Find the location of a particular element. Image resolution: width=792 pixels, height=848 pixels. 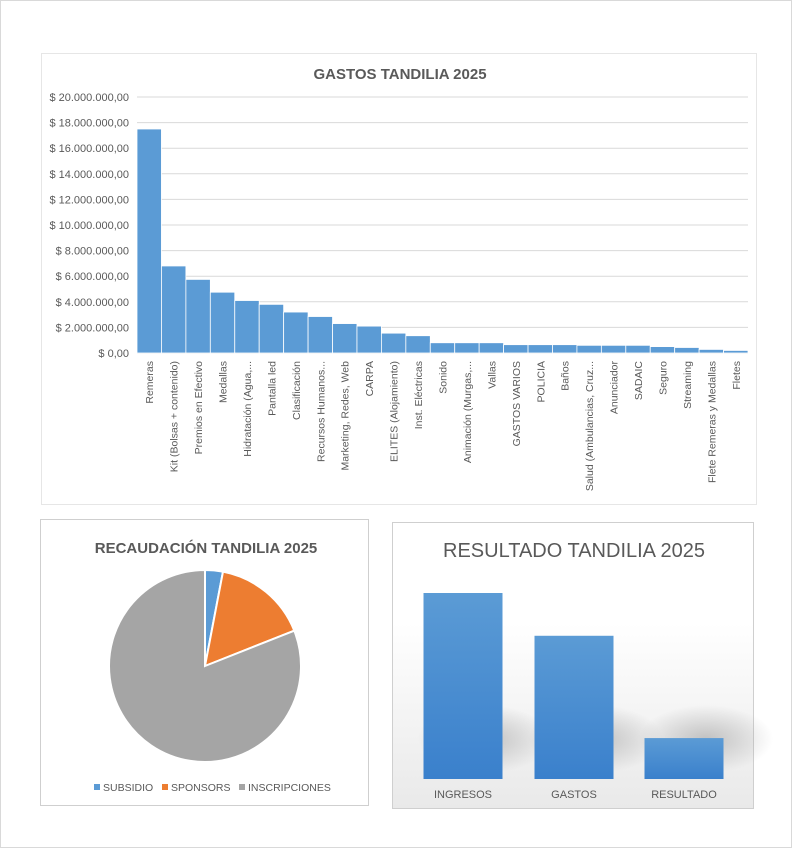

gastos-xtick-label: Clasificación is located at coordinates (297, 390).